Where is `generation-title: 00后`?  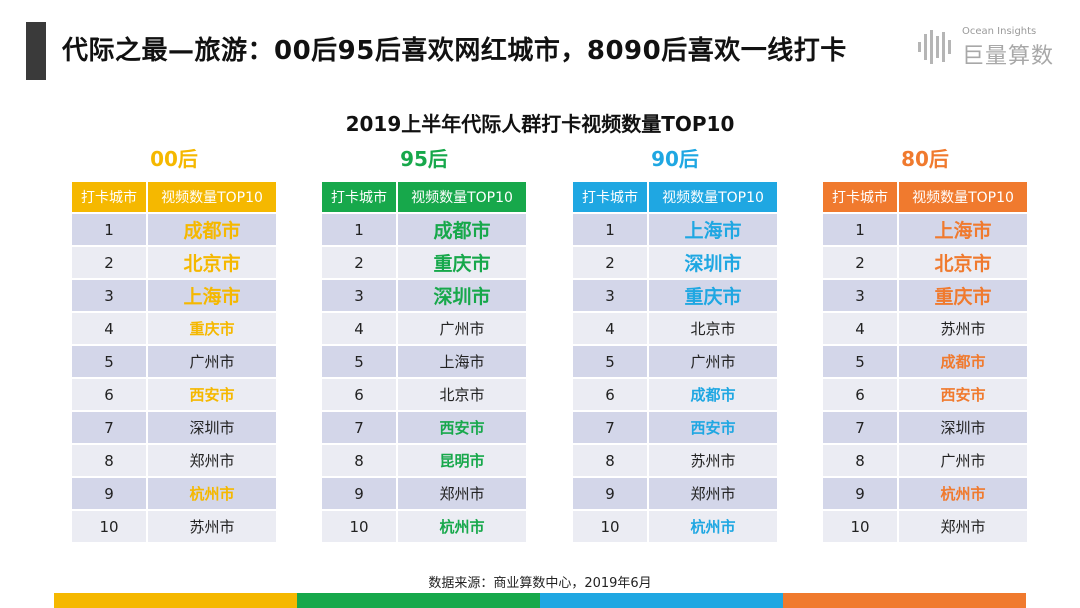 generation-title: 00后 is located at coordinates (174, 159).